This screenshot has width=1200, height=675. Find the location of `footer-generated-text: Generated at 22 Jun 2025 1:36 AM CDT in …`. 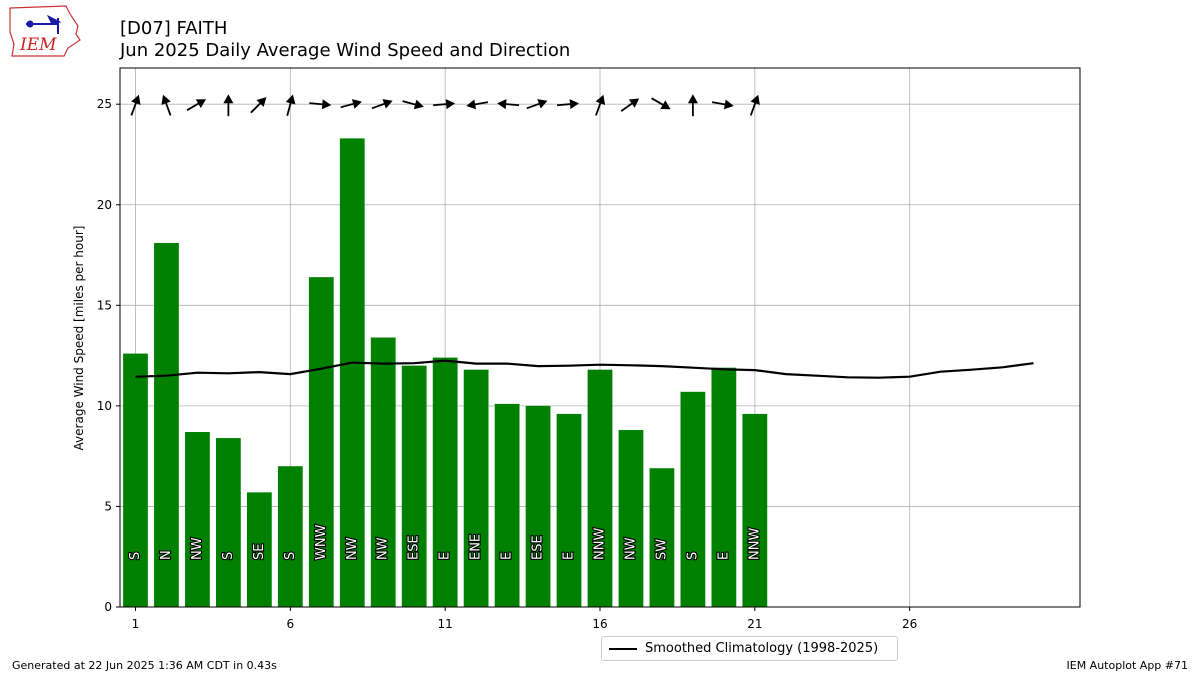

footer-generated-text: Generated at 22 Jun 2025 1:36 AM CDT in … is located at coordinates (144, 665).